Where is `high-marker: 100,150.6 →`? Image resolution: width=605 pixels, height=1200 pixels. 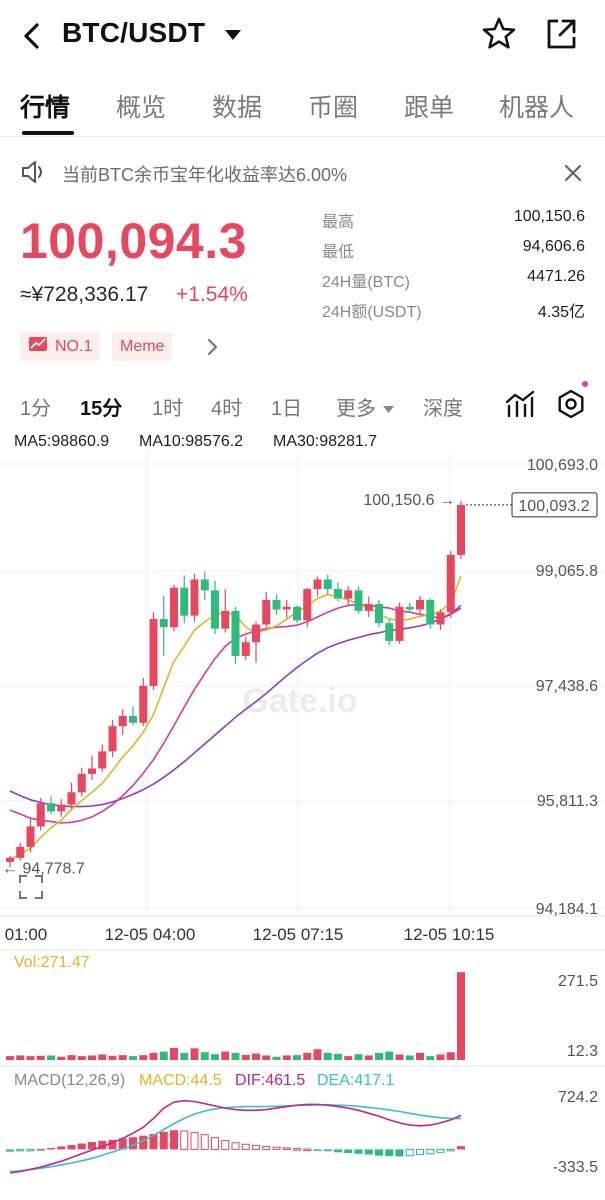 high-marker: 100,150.6 → is located at coordinates (409, 500).